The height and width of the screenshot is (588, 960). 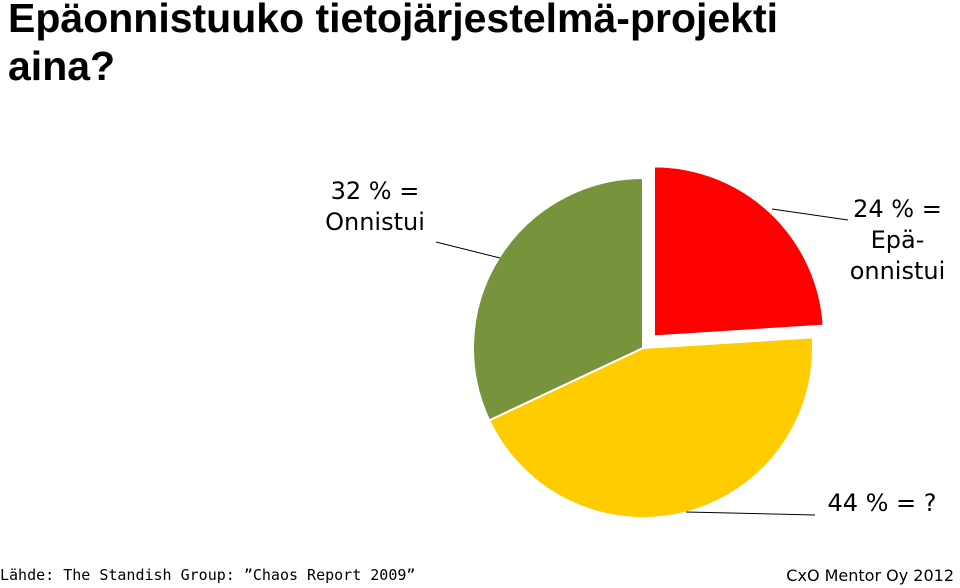 What do you see at coordinates (870, 575) in the screenshot?
I see `footer: CxO Mentor Oy 2012` at bounding box center [870, 575].